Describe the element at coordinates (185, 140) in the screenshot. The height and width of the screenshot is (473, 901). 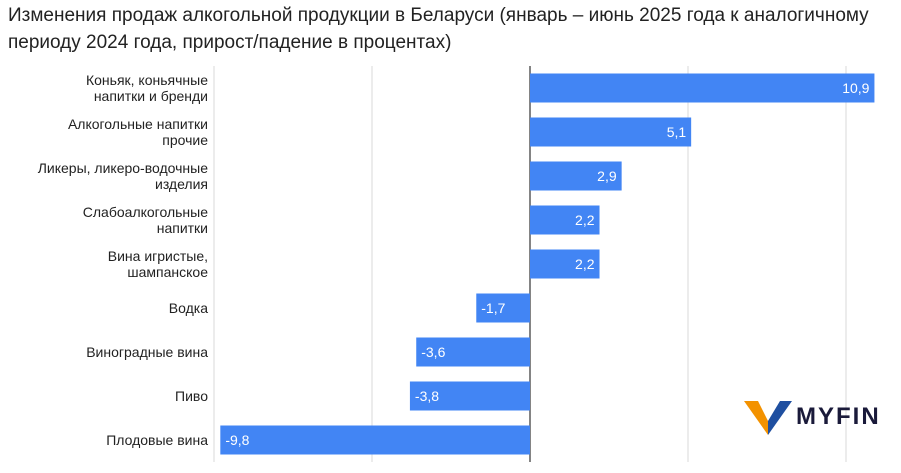
I see `category-label-line: прочие` at that location.